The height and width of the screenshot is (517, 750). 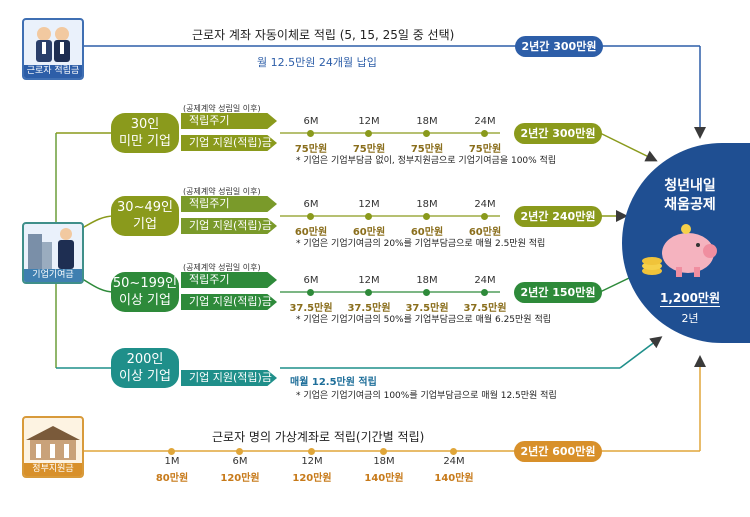 What do you see at coordinates (145, 292) in the screenshot?
I see `tier-3-badge: 50~199인 이상 기업` at bounding box center [145, 292].